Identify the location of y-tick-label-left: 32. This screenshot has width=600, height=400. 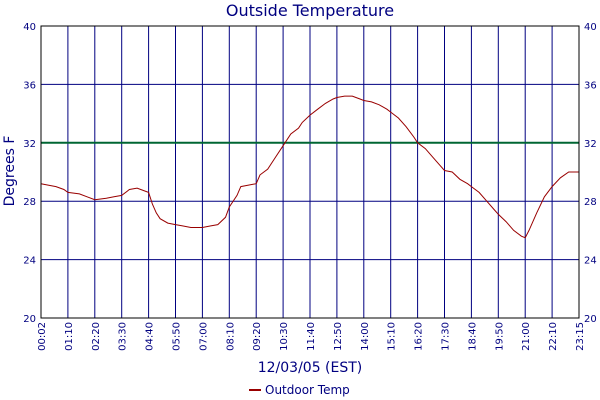
(29, 144).